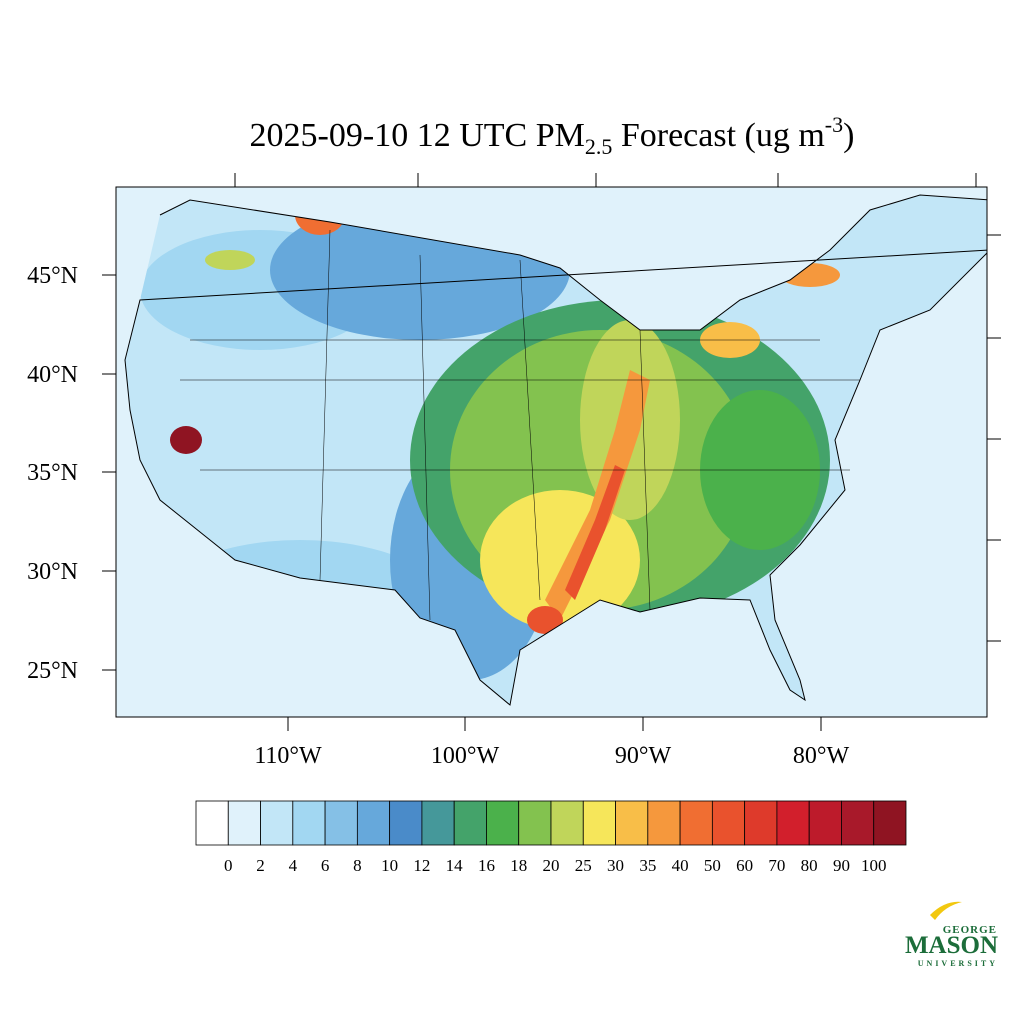  Describe the element at coordinates (874, 865) in the screenshot. I see `colorbar-label: 100` at that location.